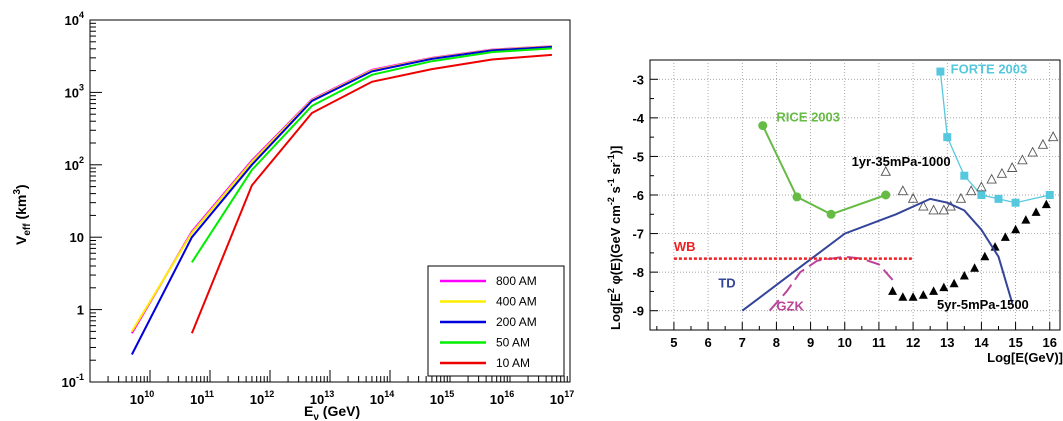  I want to click on c1-x-tick-label: 1013, so click(322, 398).